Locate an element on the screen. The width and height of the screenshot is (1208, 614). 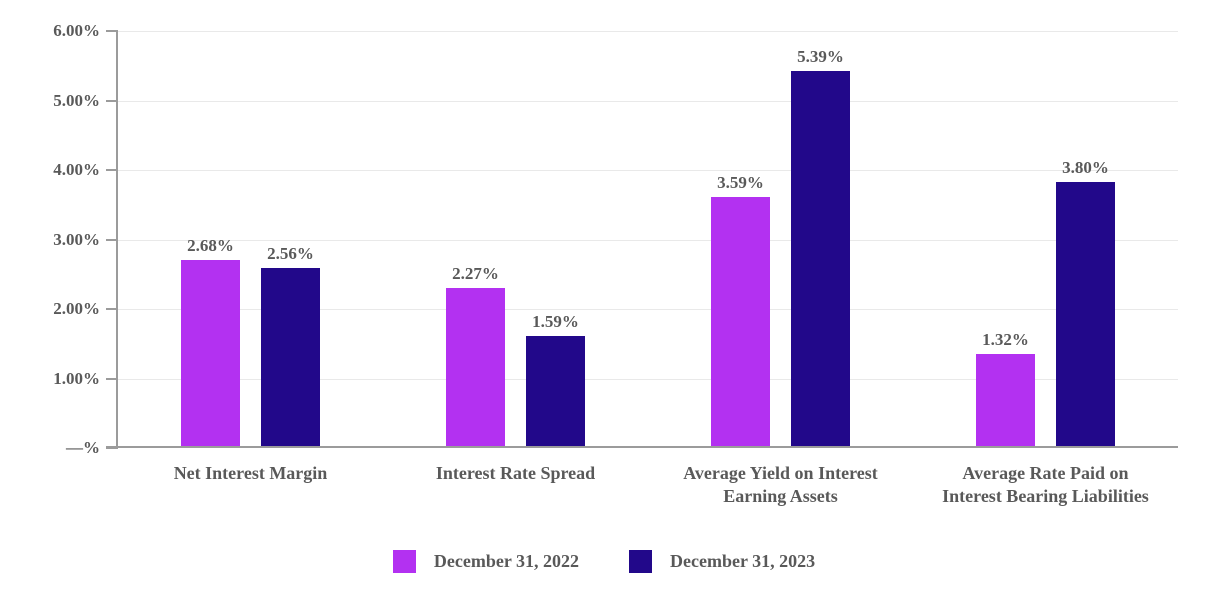
bar-value-label: 5.39% is located at coordinates (820, 57).